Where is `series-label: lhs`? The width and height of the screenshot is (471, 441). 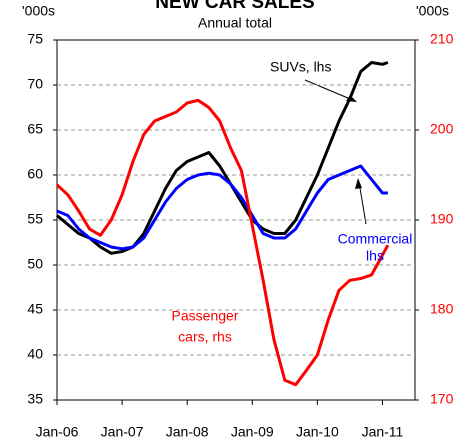 series-label: lhs is located at coordinates (375, 256).